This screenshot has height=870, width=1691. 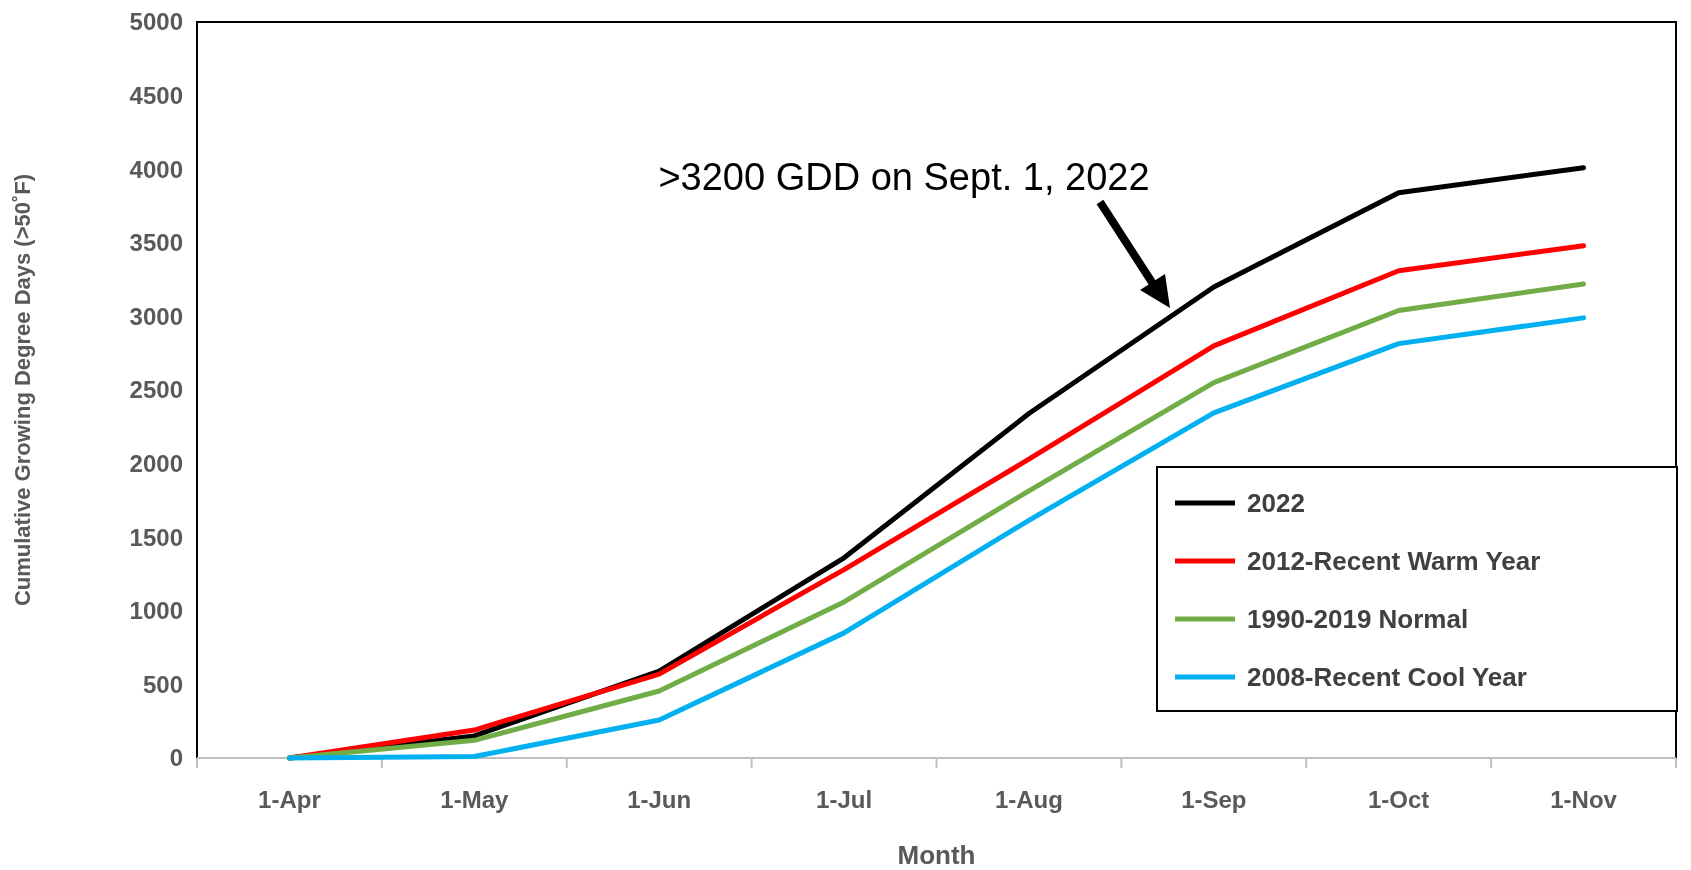 I want to click on y-tick-label: 3500, so click(x=156, y=243).